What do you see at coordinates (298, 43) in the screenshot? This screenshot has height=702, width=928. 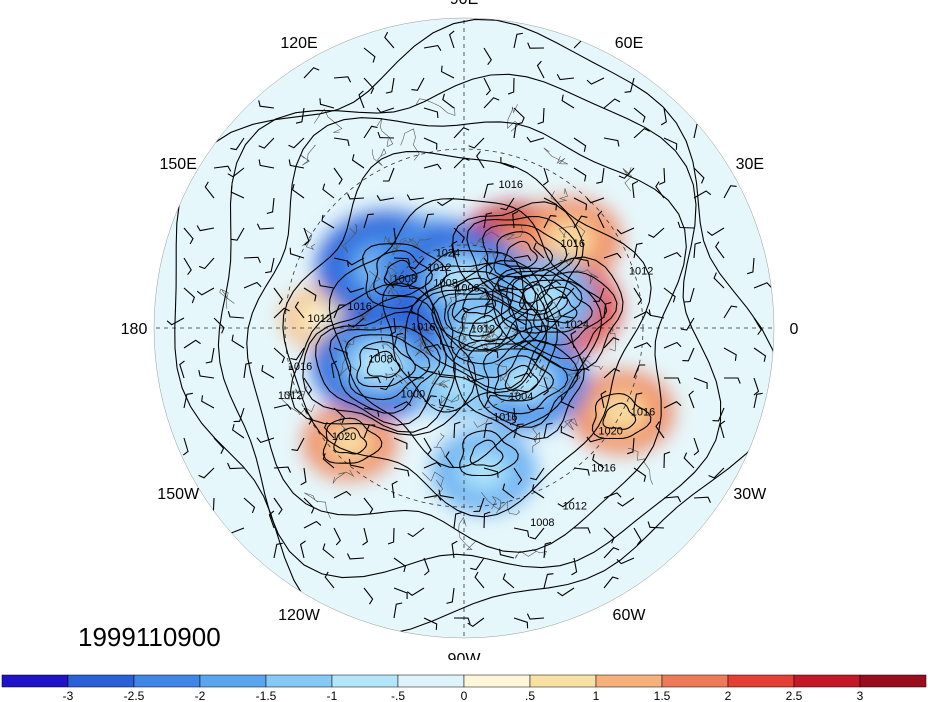 I see `longitude-label: 120E` at bounding box center [298, 43].